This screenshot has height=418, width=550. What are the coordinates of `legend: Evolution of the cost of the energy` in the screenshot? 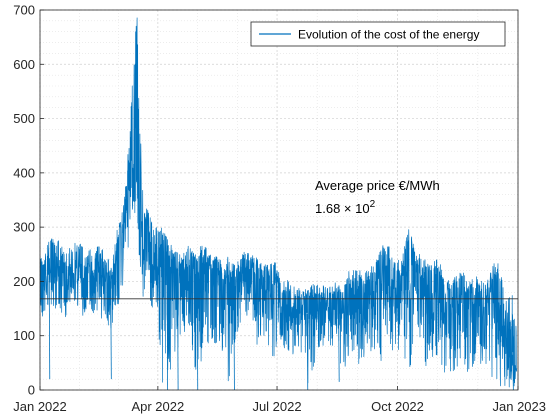 It's located at (378, 34).